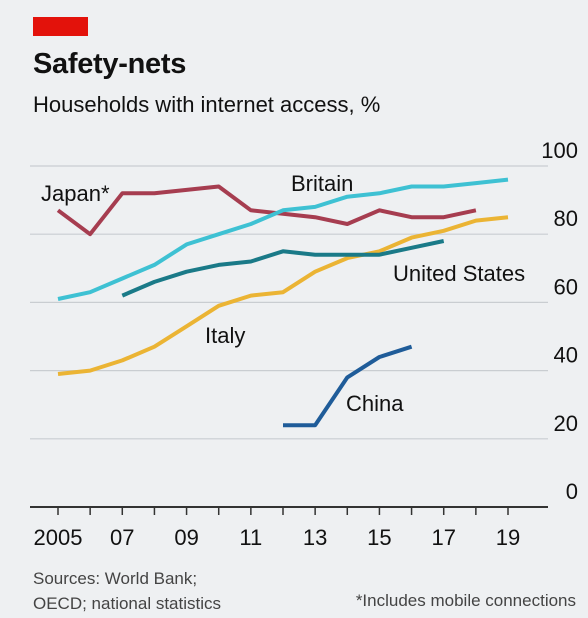  I want to click on y-tick-label-40: 40, so click(566, 355).